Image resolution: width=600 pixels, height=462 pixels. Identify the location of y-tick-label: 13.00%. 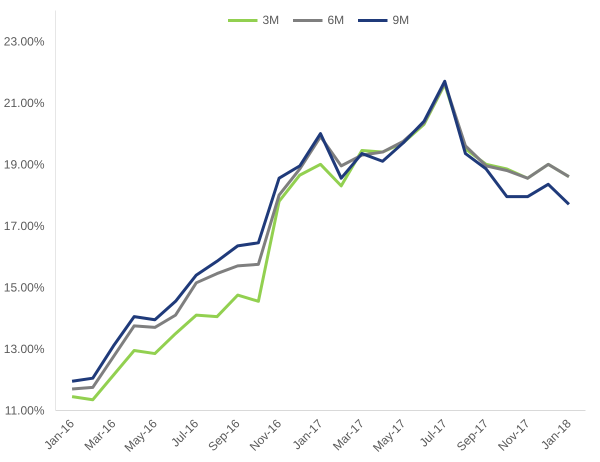
(24, 349).